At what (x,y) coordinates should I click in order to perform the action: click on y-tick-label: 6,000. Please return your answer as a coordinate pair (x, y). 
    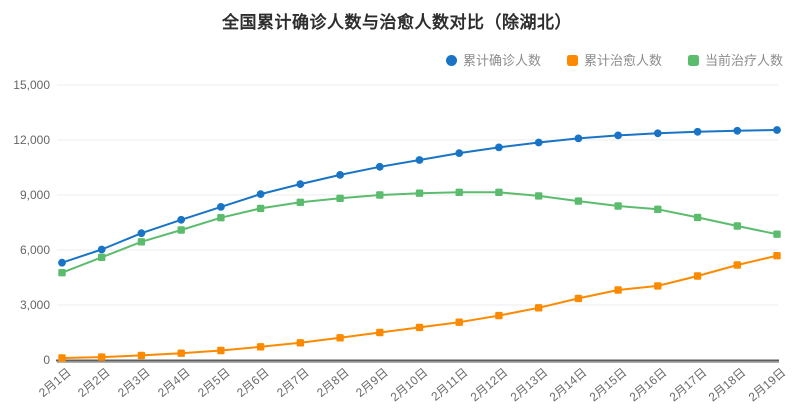
    Looking at the image, I should click on (34, 250).